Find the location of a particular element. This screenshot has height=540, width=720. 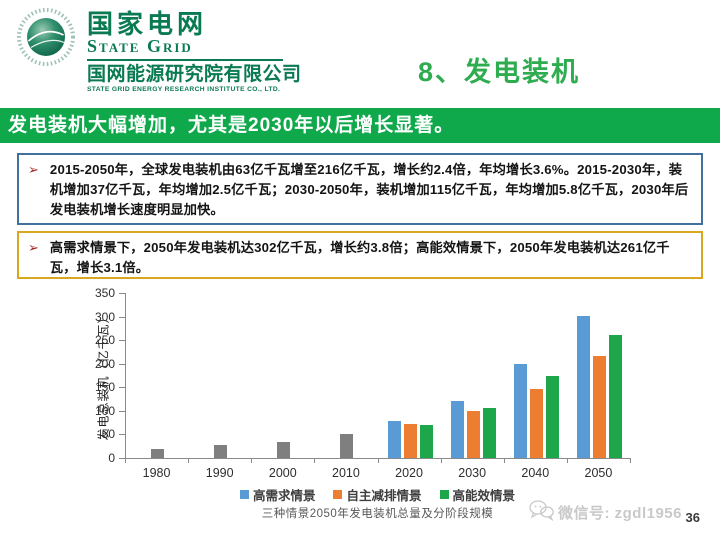

bar-group-1990 is located at coordinates (220, 375).